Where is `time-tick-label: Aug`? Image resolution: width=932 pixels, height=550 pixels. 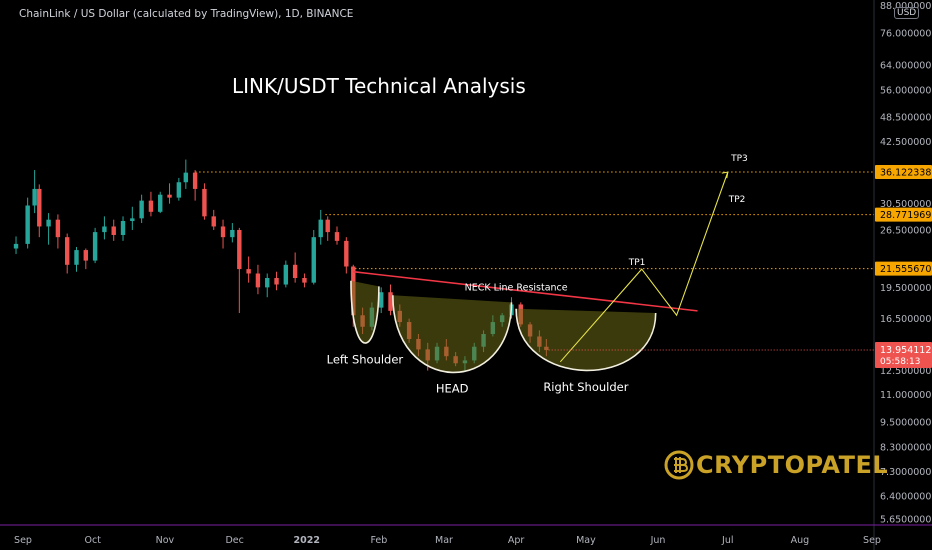 time-tick-label: Aug is located at coordinates (800, 540).